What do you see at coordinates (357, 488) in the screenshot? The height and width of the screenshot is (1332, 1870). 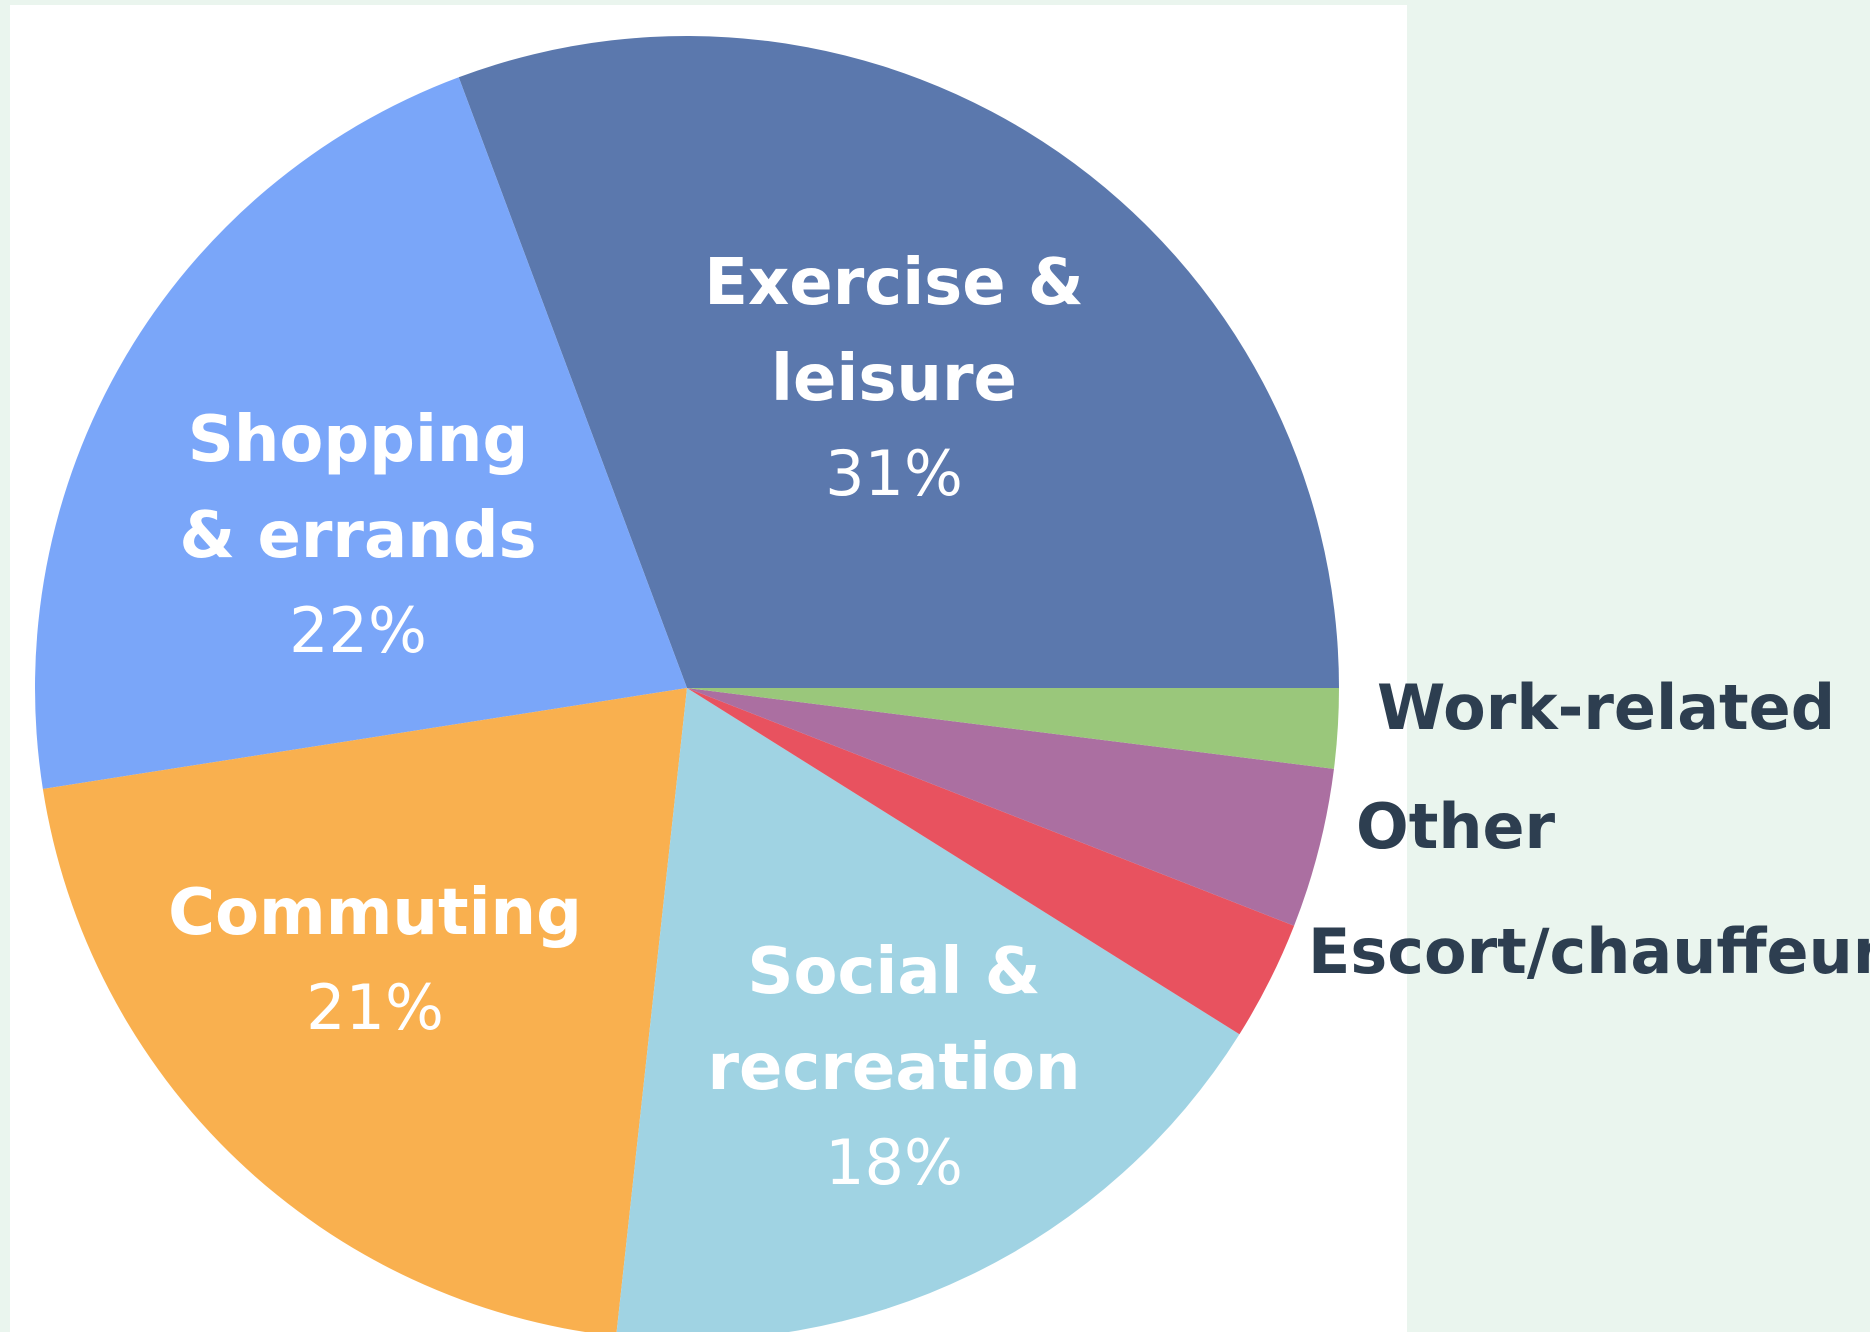 I see `slice-label: Shopping & errands` at bounding box center [357, 488].